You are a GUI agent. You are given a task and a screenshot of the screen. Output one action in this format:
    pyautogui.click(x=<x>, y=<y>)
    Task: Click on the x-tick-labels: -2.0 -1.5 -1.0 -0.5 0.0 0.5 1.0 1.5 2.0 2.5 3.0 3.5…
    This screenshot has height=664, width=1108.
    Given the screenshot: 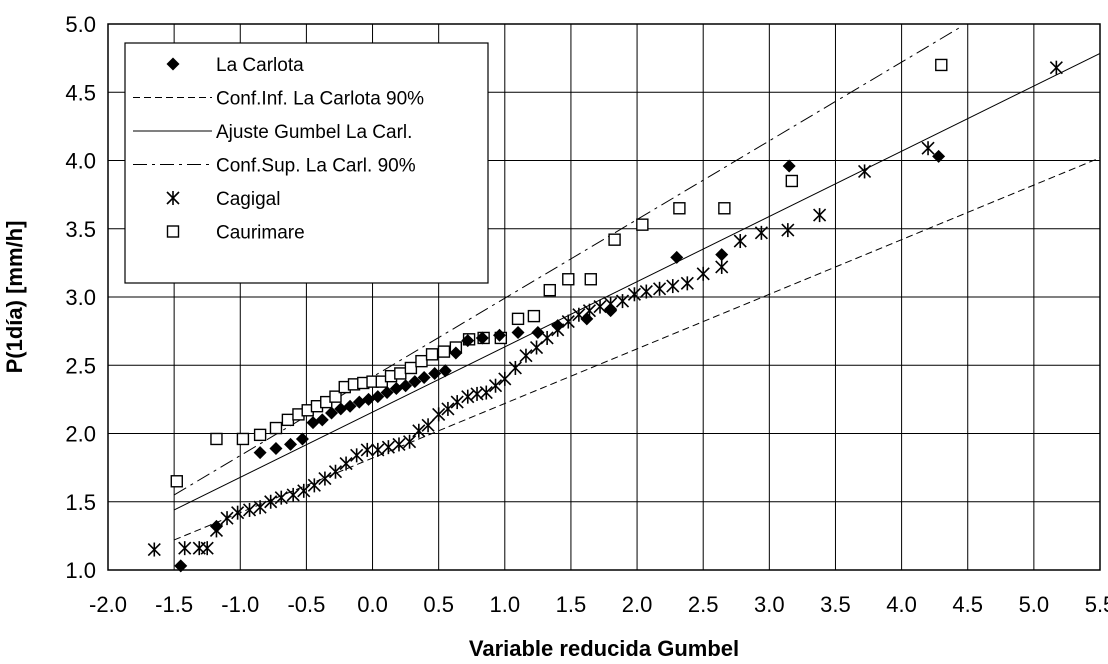 What is the action you would take?
    pyautogui.click(x=598, y=604)
    